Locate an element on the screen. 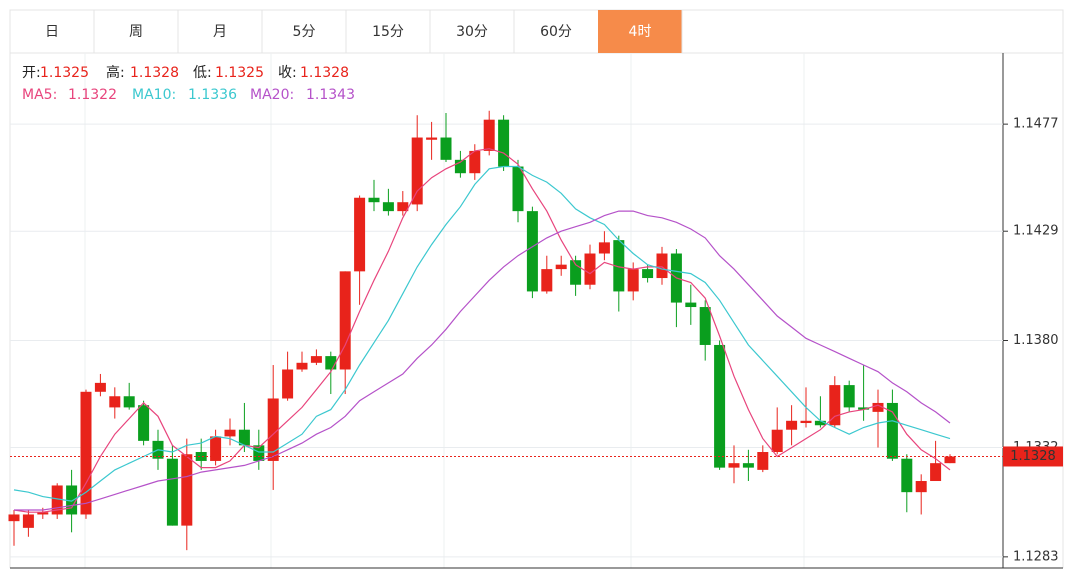  legend-value: 1.1343 is located at coordinates (330, 95).